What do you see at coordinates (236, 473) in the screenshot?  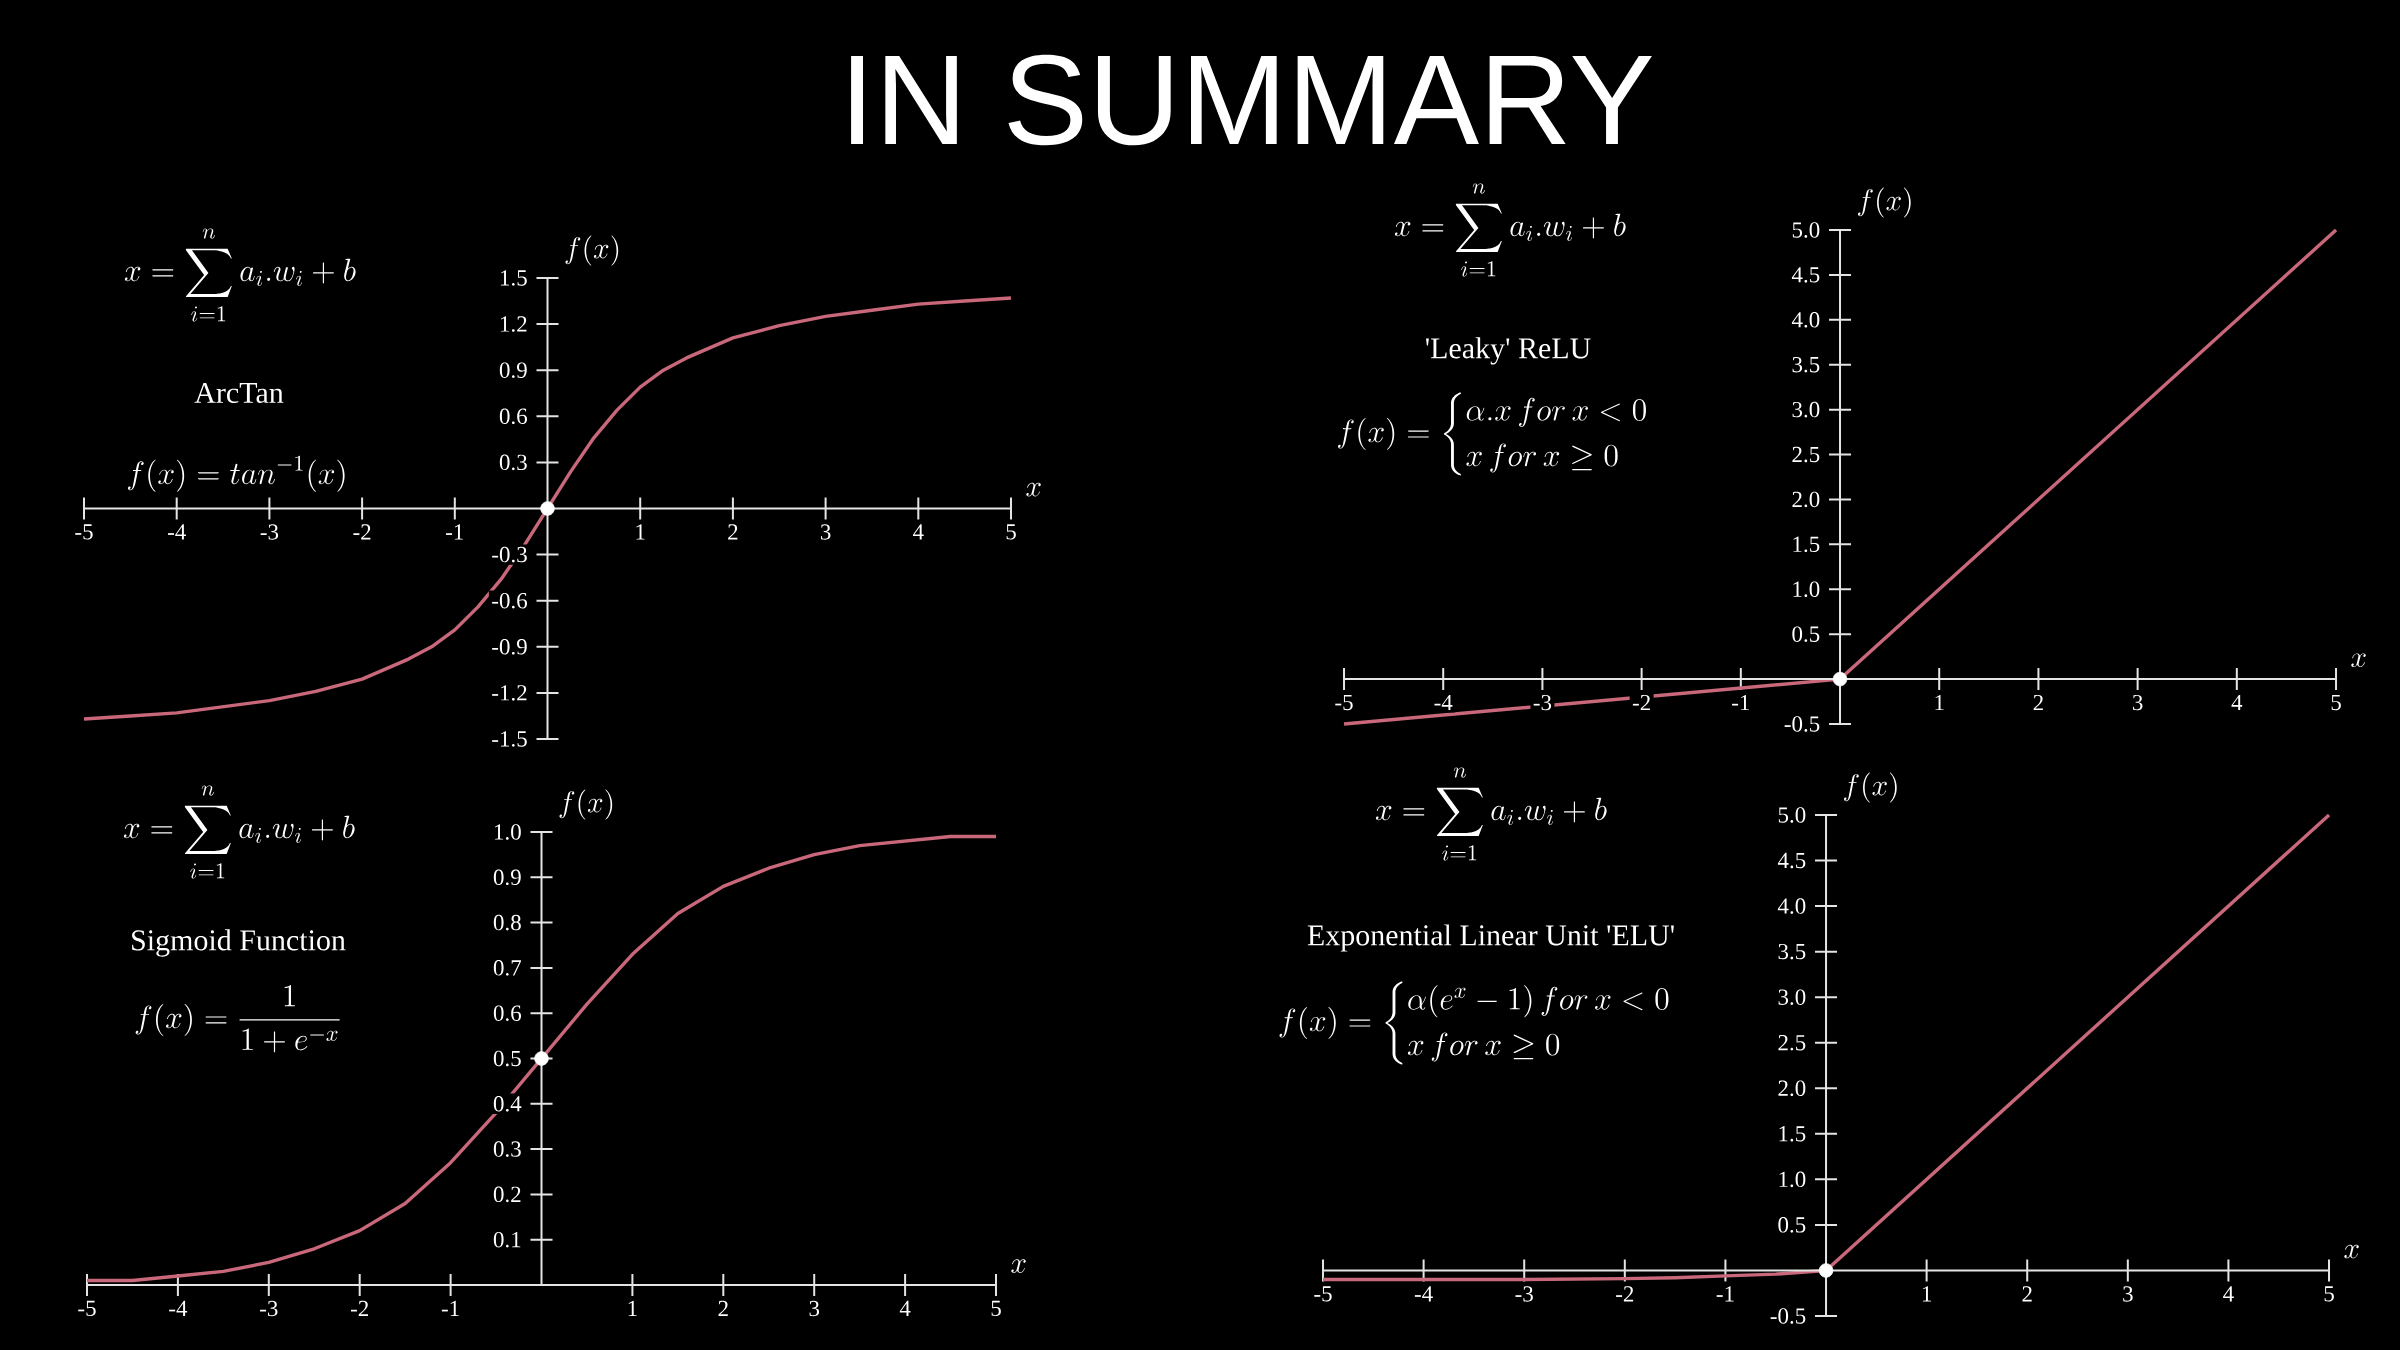 I see `annotation: $f(x) = tan^{-1}(x)$` at bounding box center [236, 473].